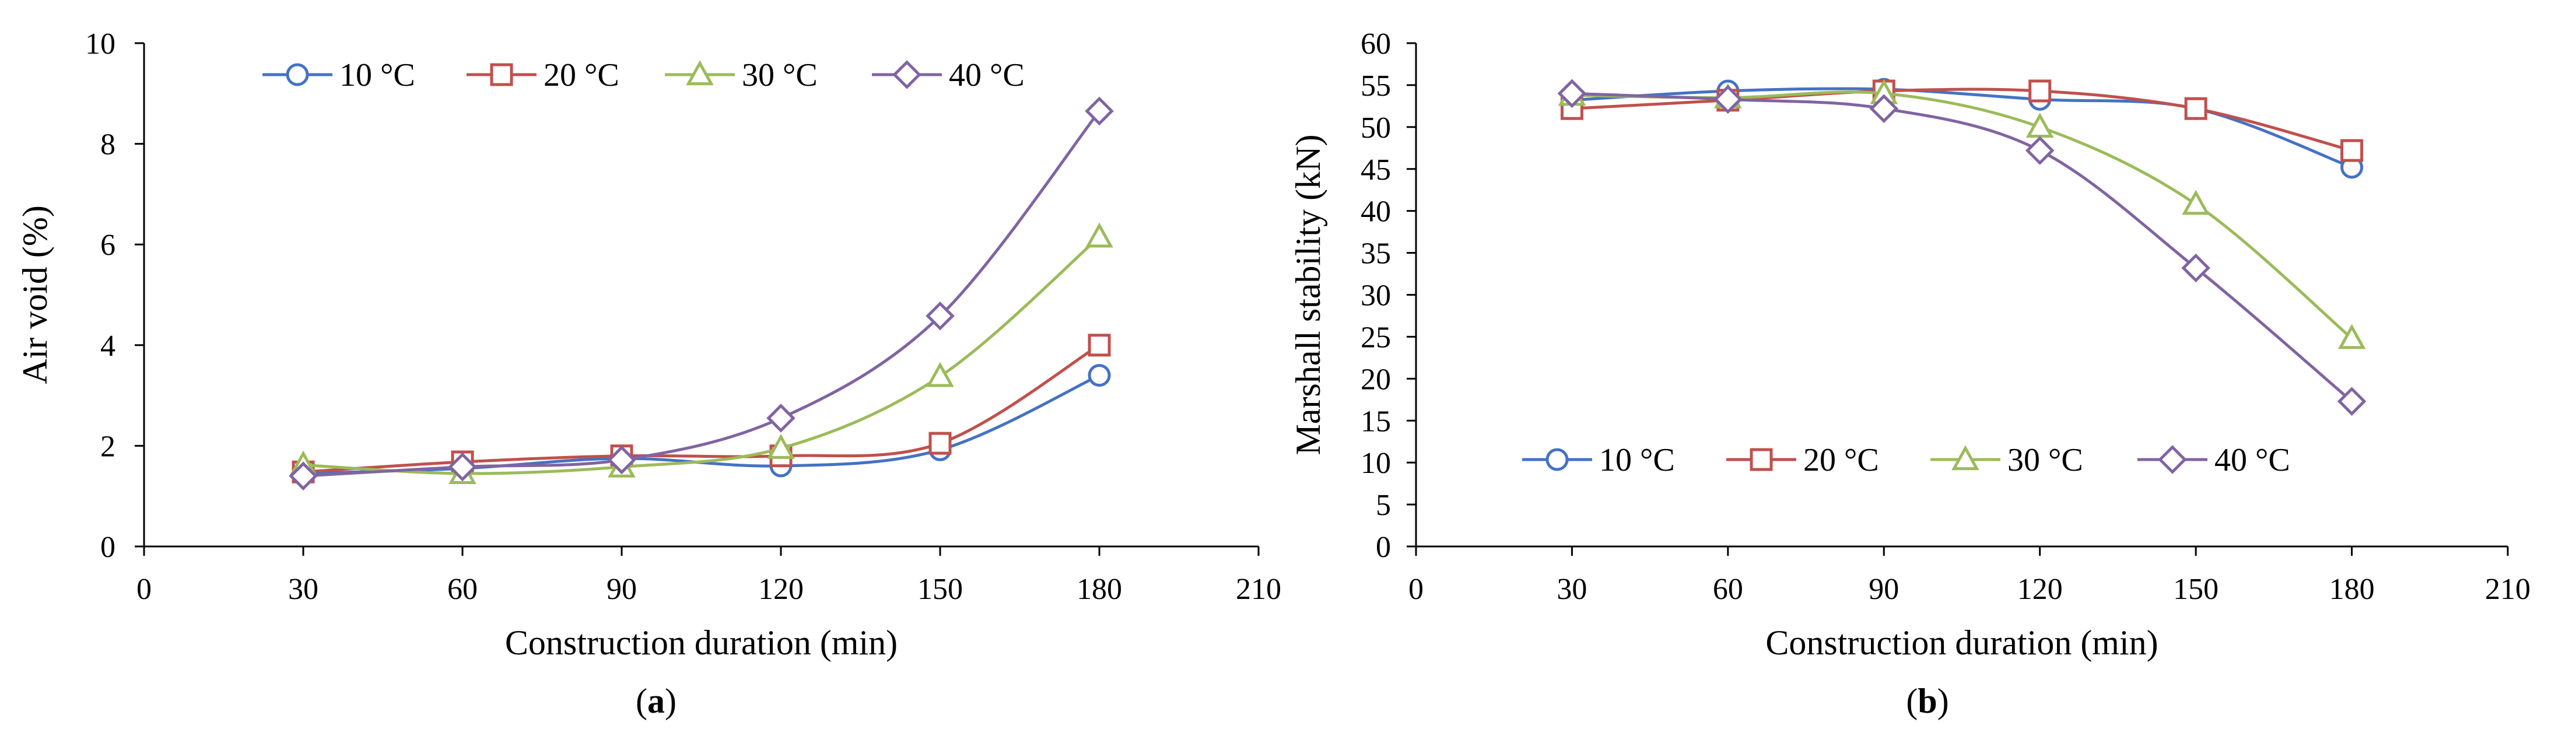 Image resolution: width=2576 pixels, height=743 pixels. Describe the element at coordinates (107, 346) in the screenshot. I see `y-tick-label: 4` at that location.